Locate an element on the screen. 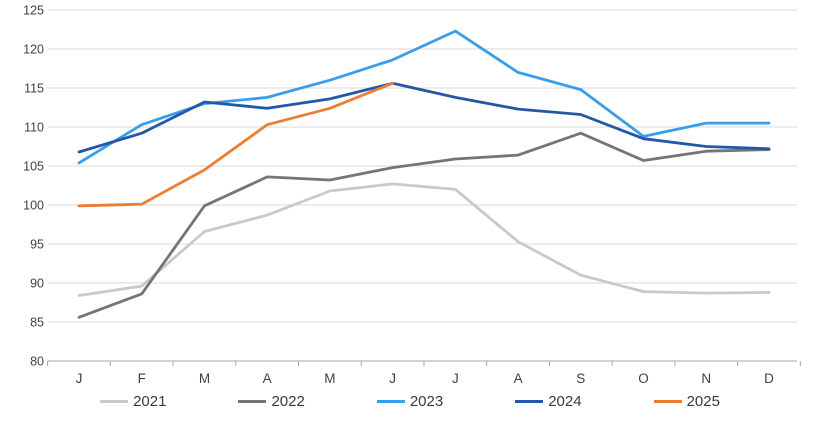 The image size is (820, 421). legend-item-2025: 2025 is located at coordinates (686, 401).